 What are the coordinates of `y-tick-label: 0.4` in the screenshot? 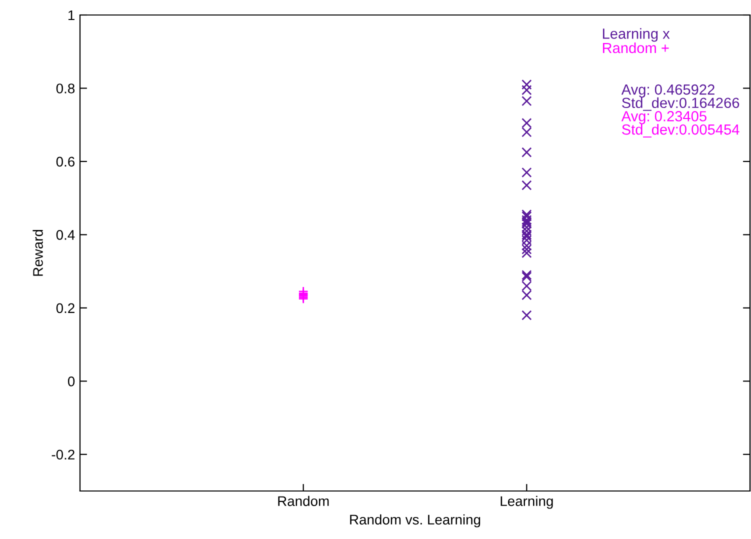 It's located at (65, 235).